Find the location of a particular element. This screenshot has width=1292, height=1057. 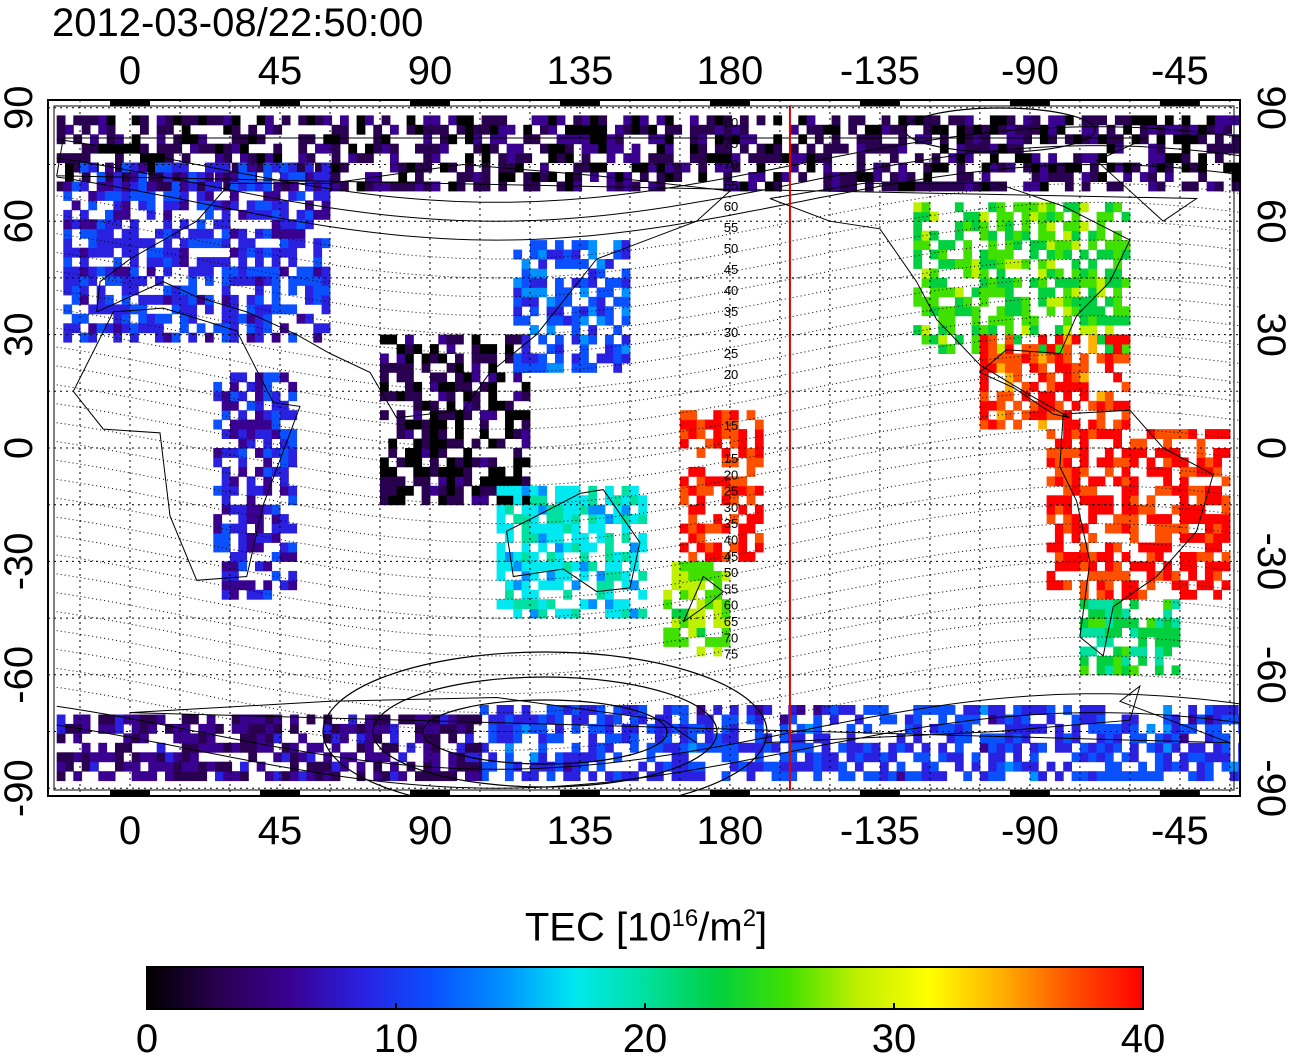

colorbar-tick-label: 30 is located at coordinates (894, 1037).